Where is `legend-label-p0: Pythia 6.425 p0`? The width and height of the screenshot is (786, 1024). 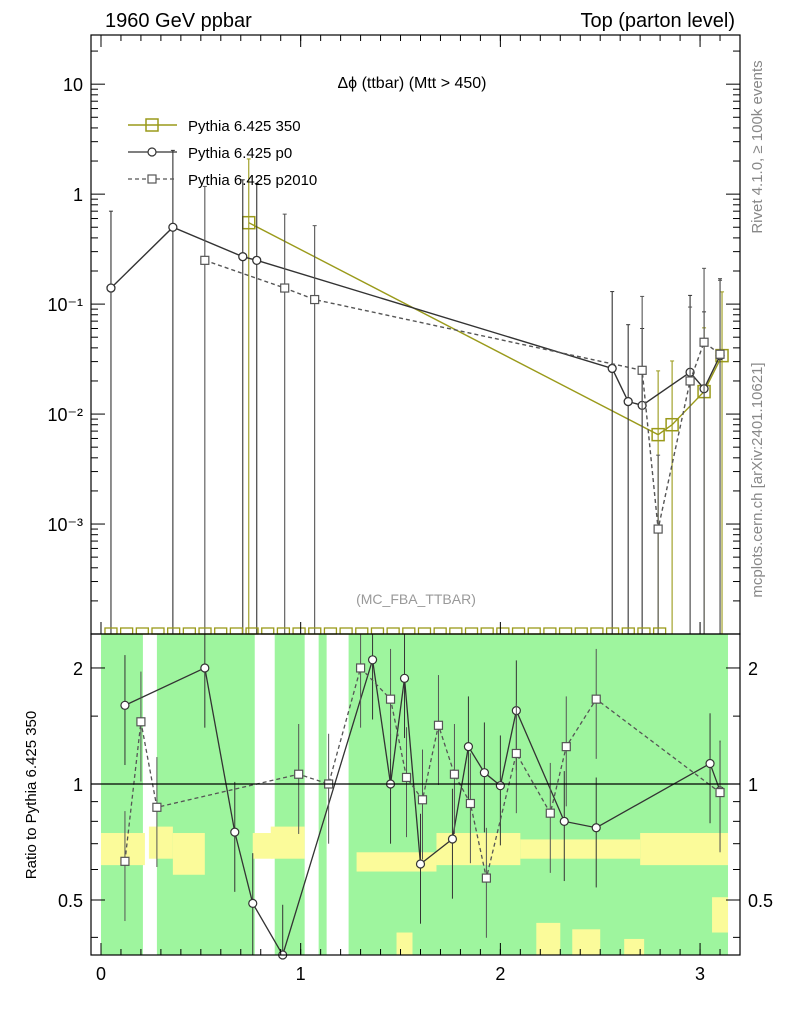
legend-label-p0: Pythia 6.425 p0 is located at coordinates (240, 153).